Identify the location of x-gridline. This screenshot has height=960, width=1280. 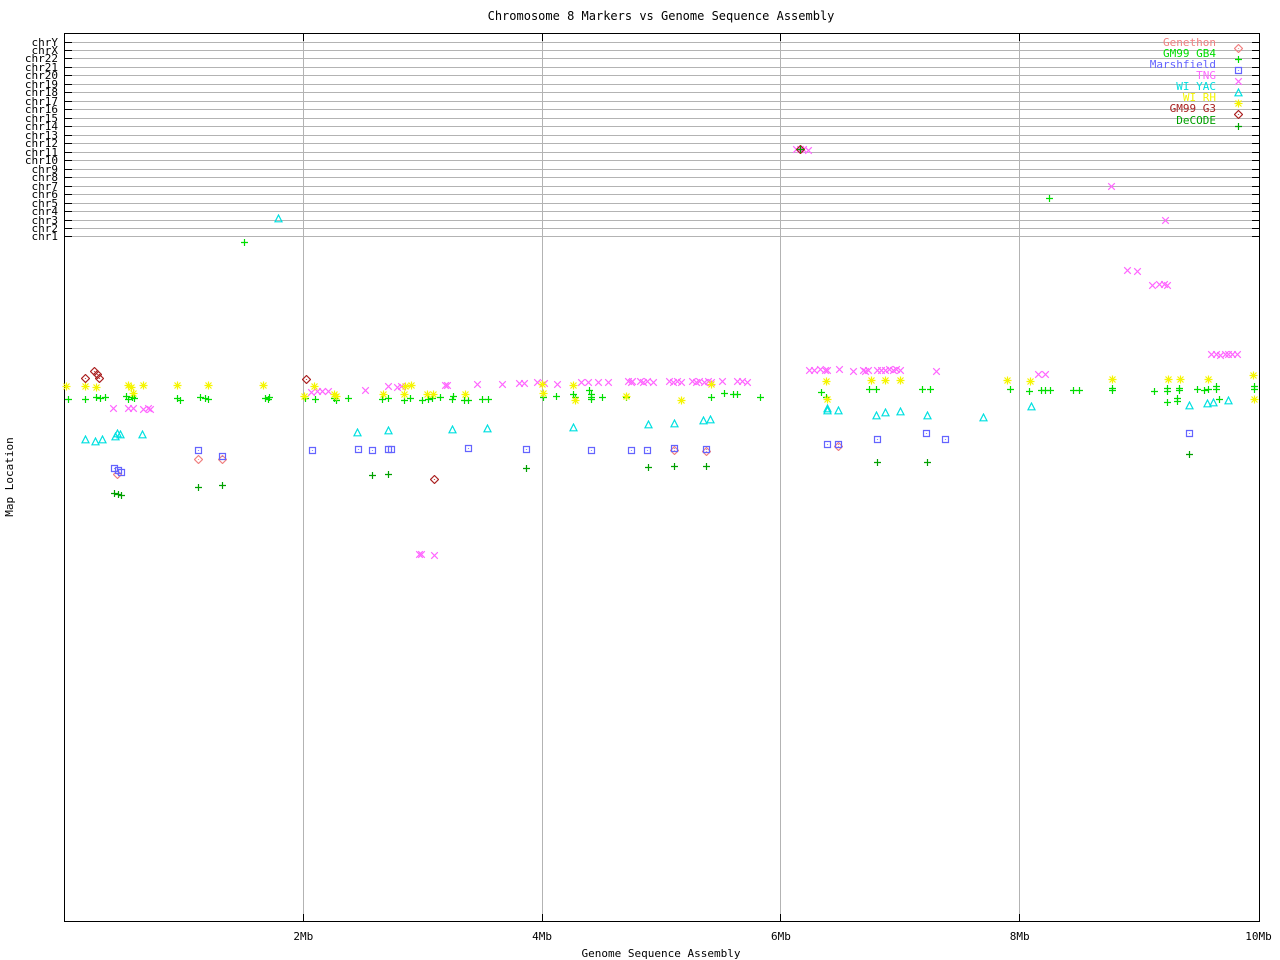
(542, 477).